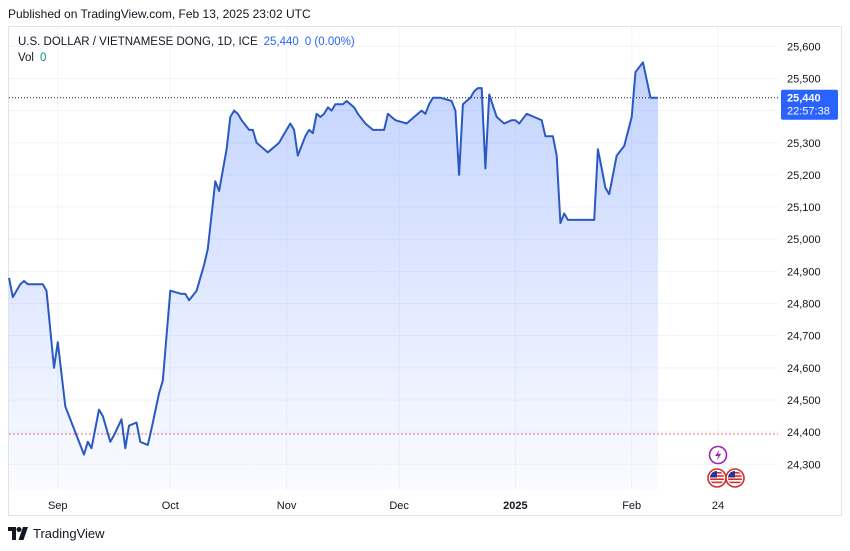  I want to click on x-tick-label: Feb, so click(631, 506).